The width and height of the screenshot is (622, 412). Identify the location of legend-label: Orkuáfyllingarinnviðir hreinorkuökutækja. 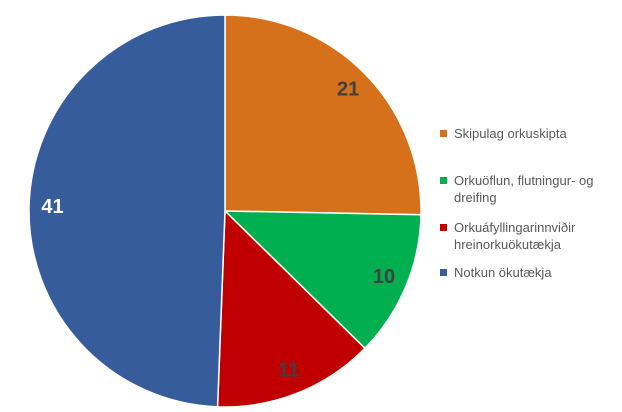
(515, 236).